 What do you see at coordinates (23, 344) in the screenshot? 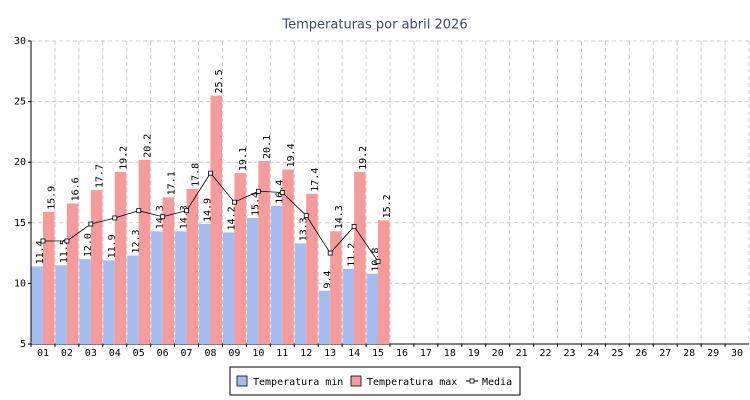
I see `y-tick-label: 5` at bounding box center [23, 344].